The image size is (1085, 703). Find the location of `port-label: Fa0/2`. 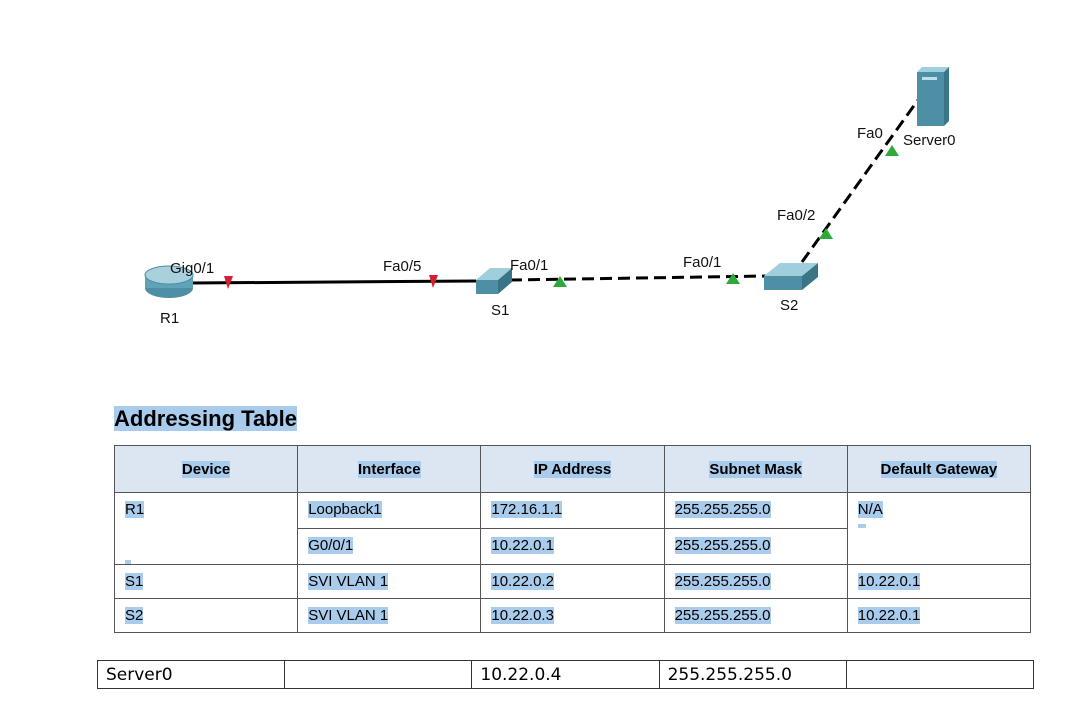

port-label: Fa0/2 is located at coordinates (796, 215).